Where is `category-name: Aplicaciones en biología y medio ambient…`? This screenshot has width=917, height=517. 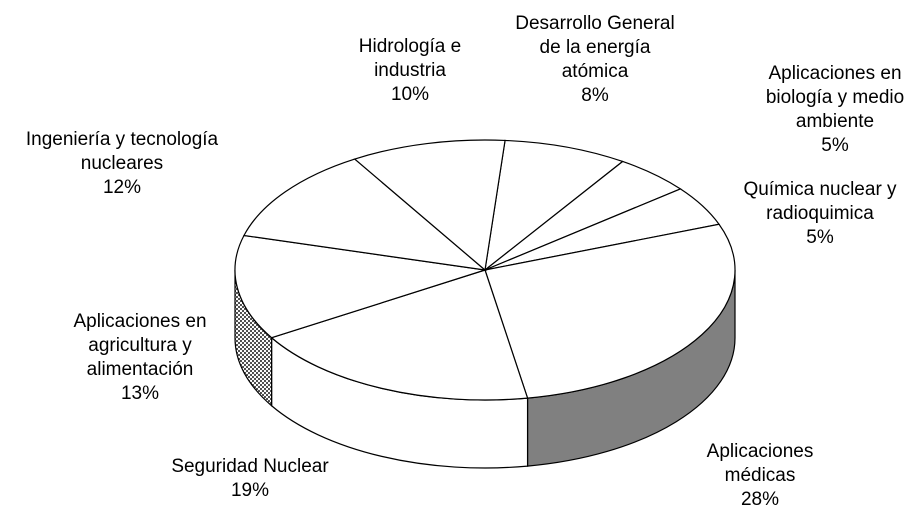
category-name: Aplicaciones en biología y medio ambient… is located at coordinates (835, 97).